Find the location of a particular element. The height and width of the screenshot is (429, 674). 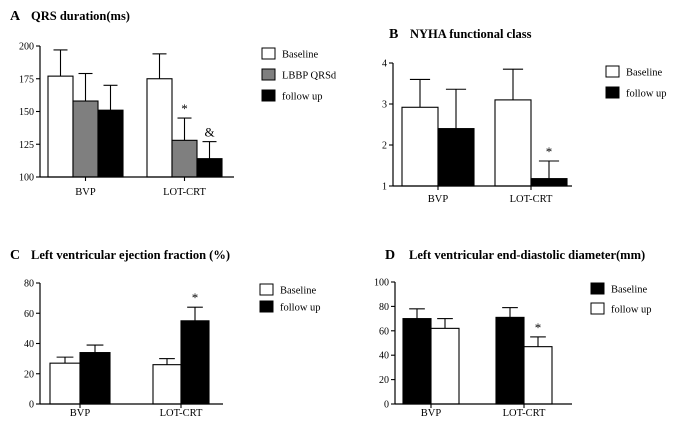

chart-title: Left ventricular ejection fraction (%) is located at coordinates (130, 255).